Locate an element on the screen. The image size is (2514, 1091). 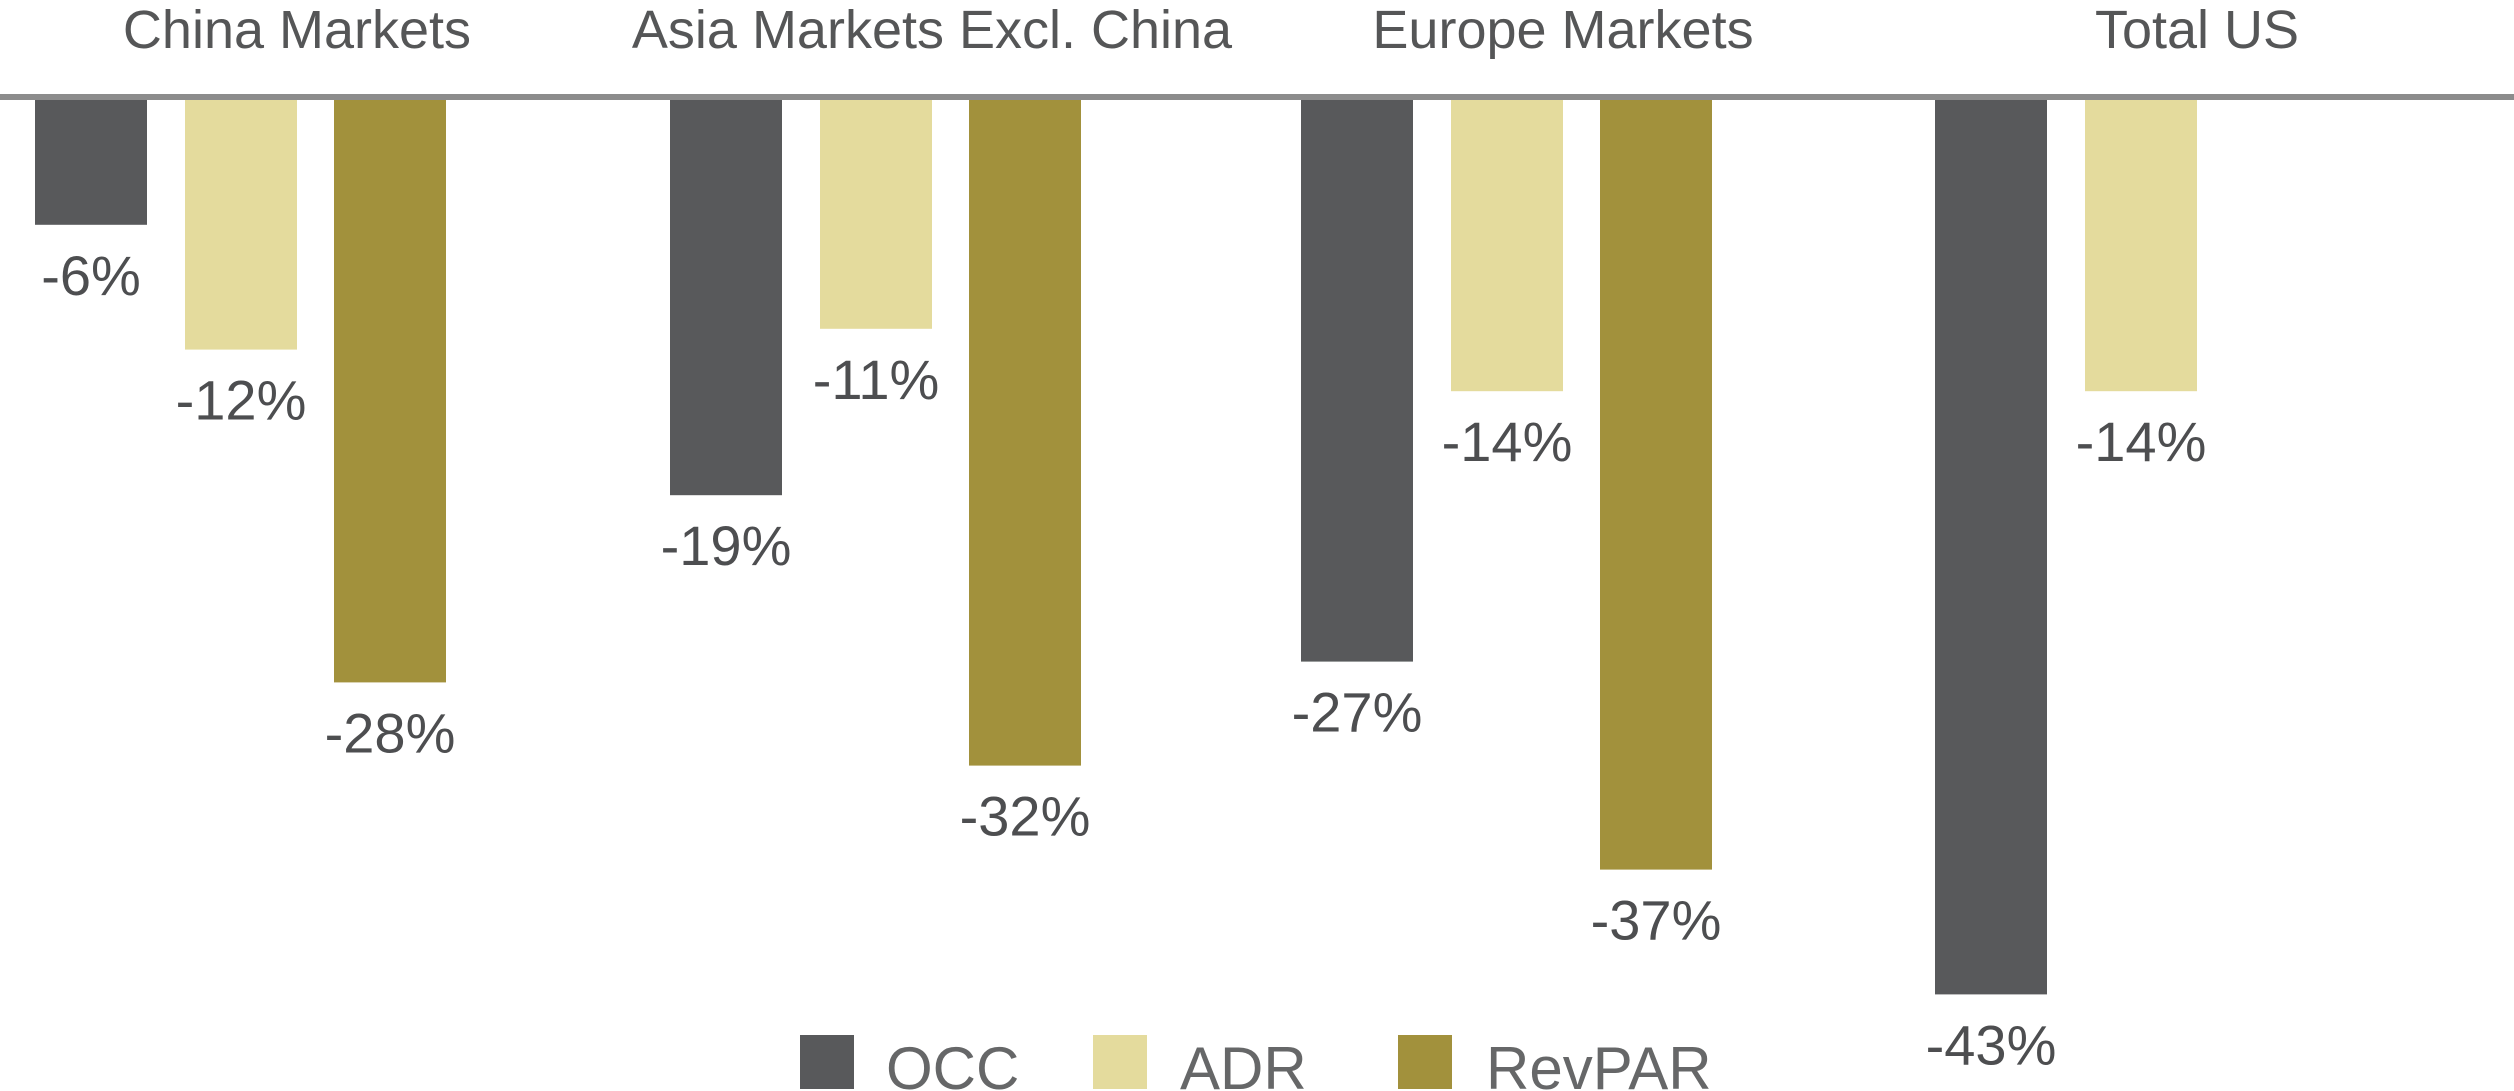
bar-revpar-china-markets is located at coordinates (390, 391).